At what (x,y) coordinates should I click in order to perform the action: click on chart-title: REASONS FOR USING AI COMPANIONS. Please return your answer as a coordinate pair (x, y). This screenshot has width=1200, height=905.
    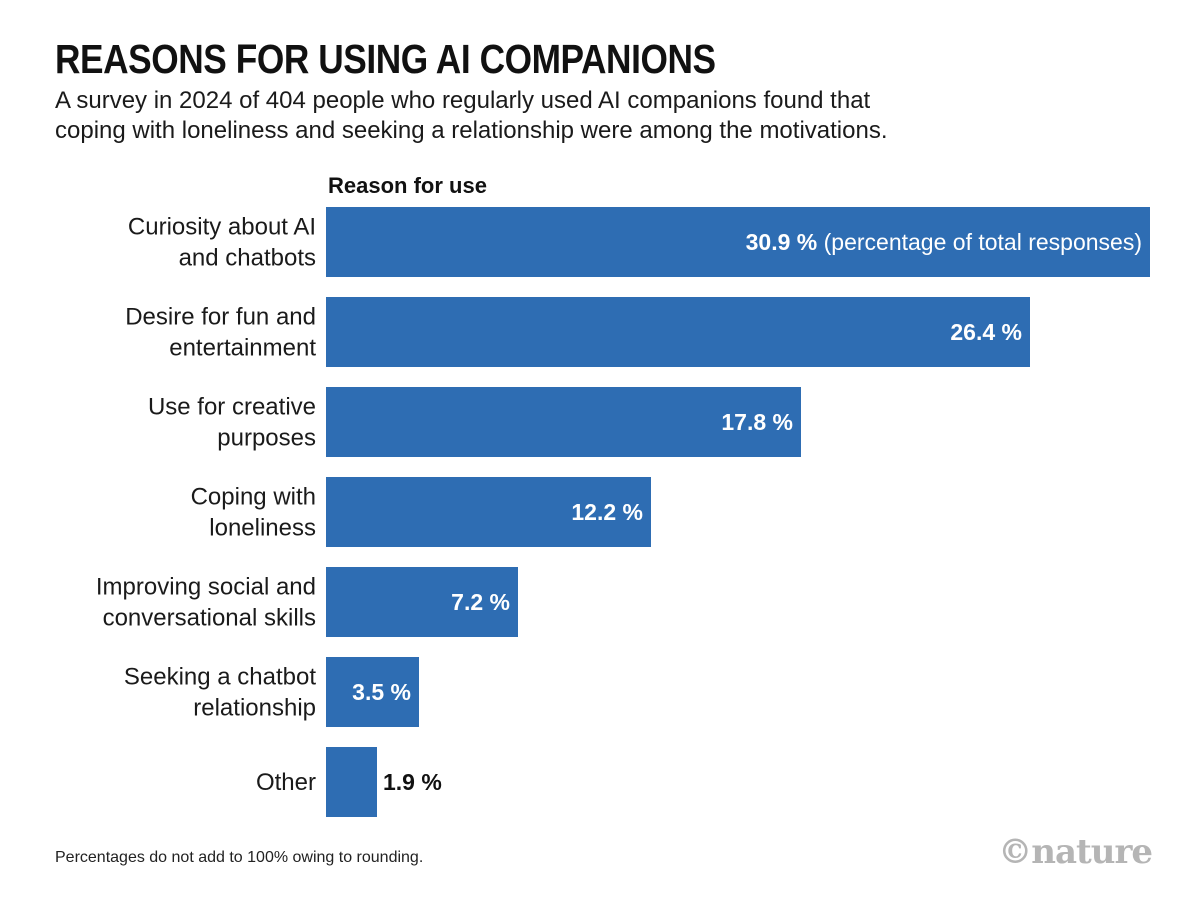
    Looking at the image, I should click on (385, 59).